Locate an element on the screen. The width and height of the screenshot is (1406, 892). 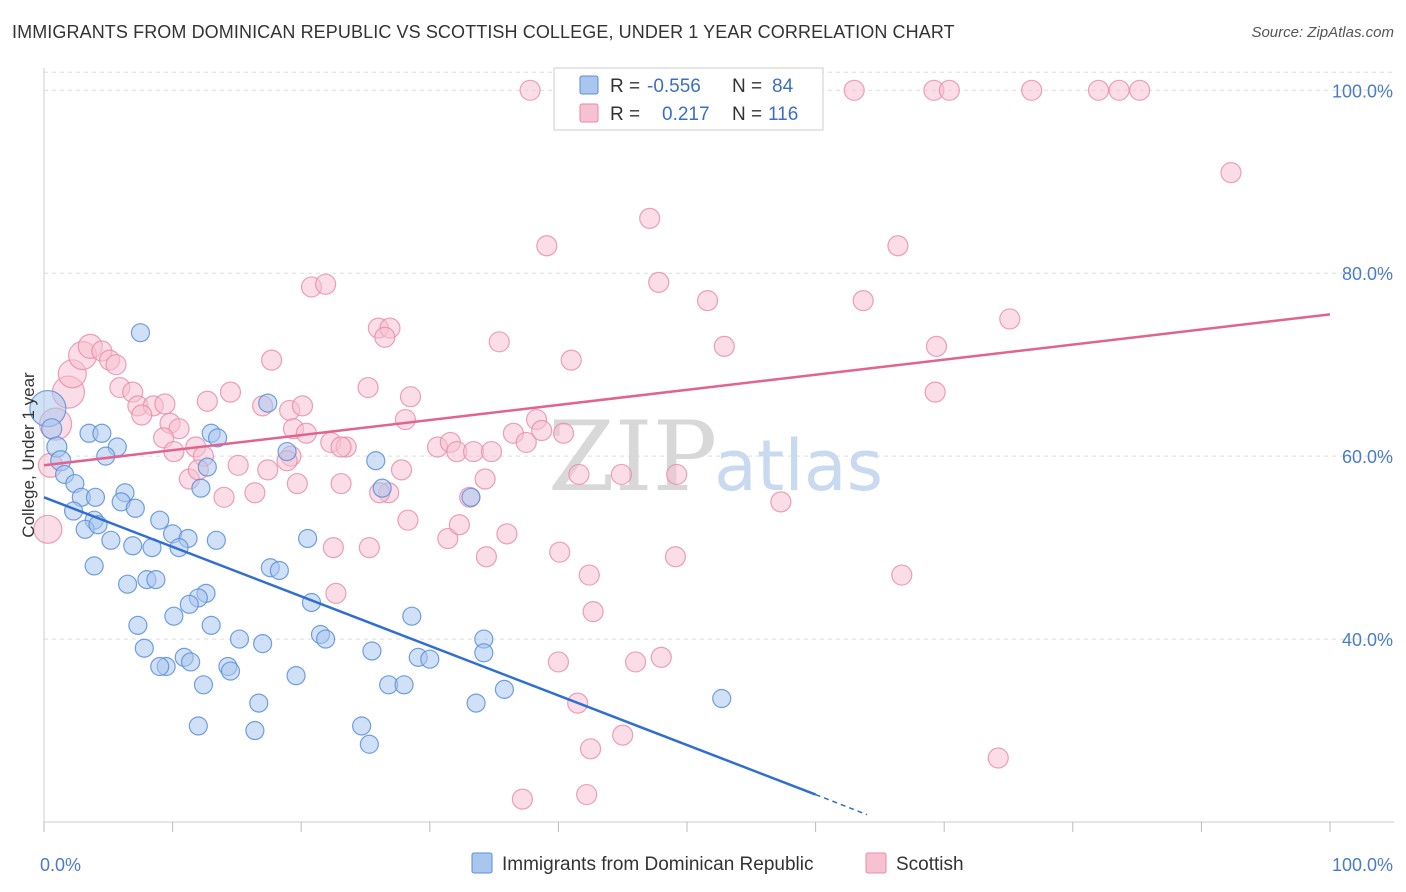
y-tick-labels: 40.0% 60.0% 80.0% 100.0% is located at coordinates (1362, 365).